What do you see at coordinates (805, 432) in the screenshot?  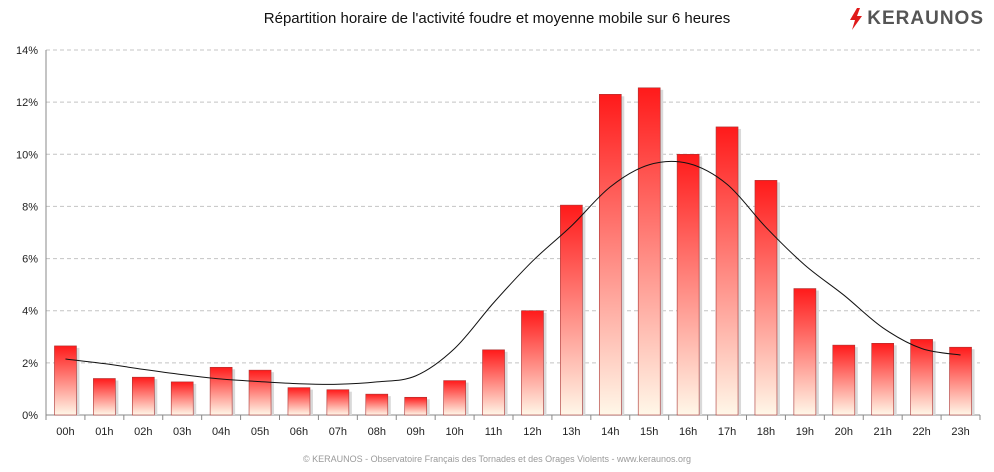 I see `x-tick-label: 19h` at bounding box center [805, 432].